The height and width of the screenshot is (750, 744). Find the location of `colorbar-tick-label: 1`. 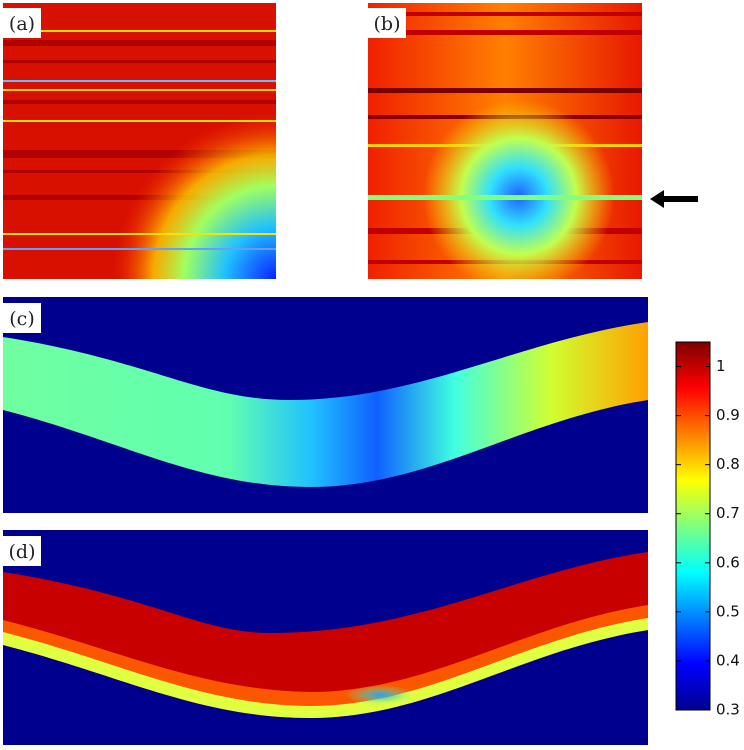

colorbar-tick-label: 1 is located at coordinates (721, 366).